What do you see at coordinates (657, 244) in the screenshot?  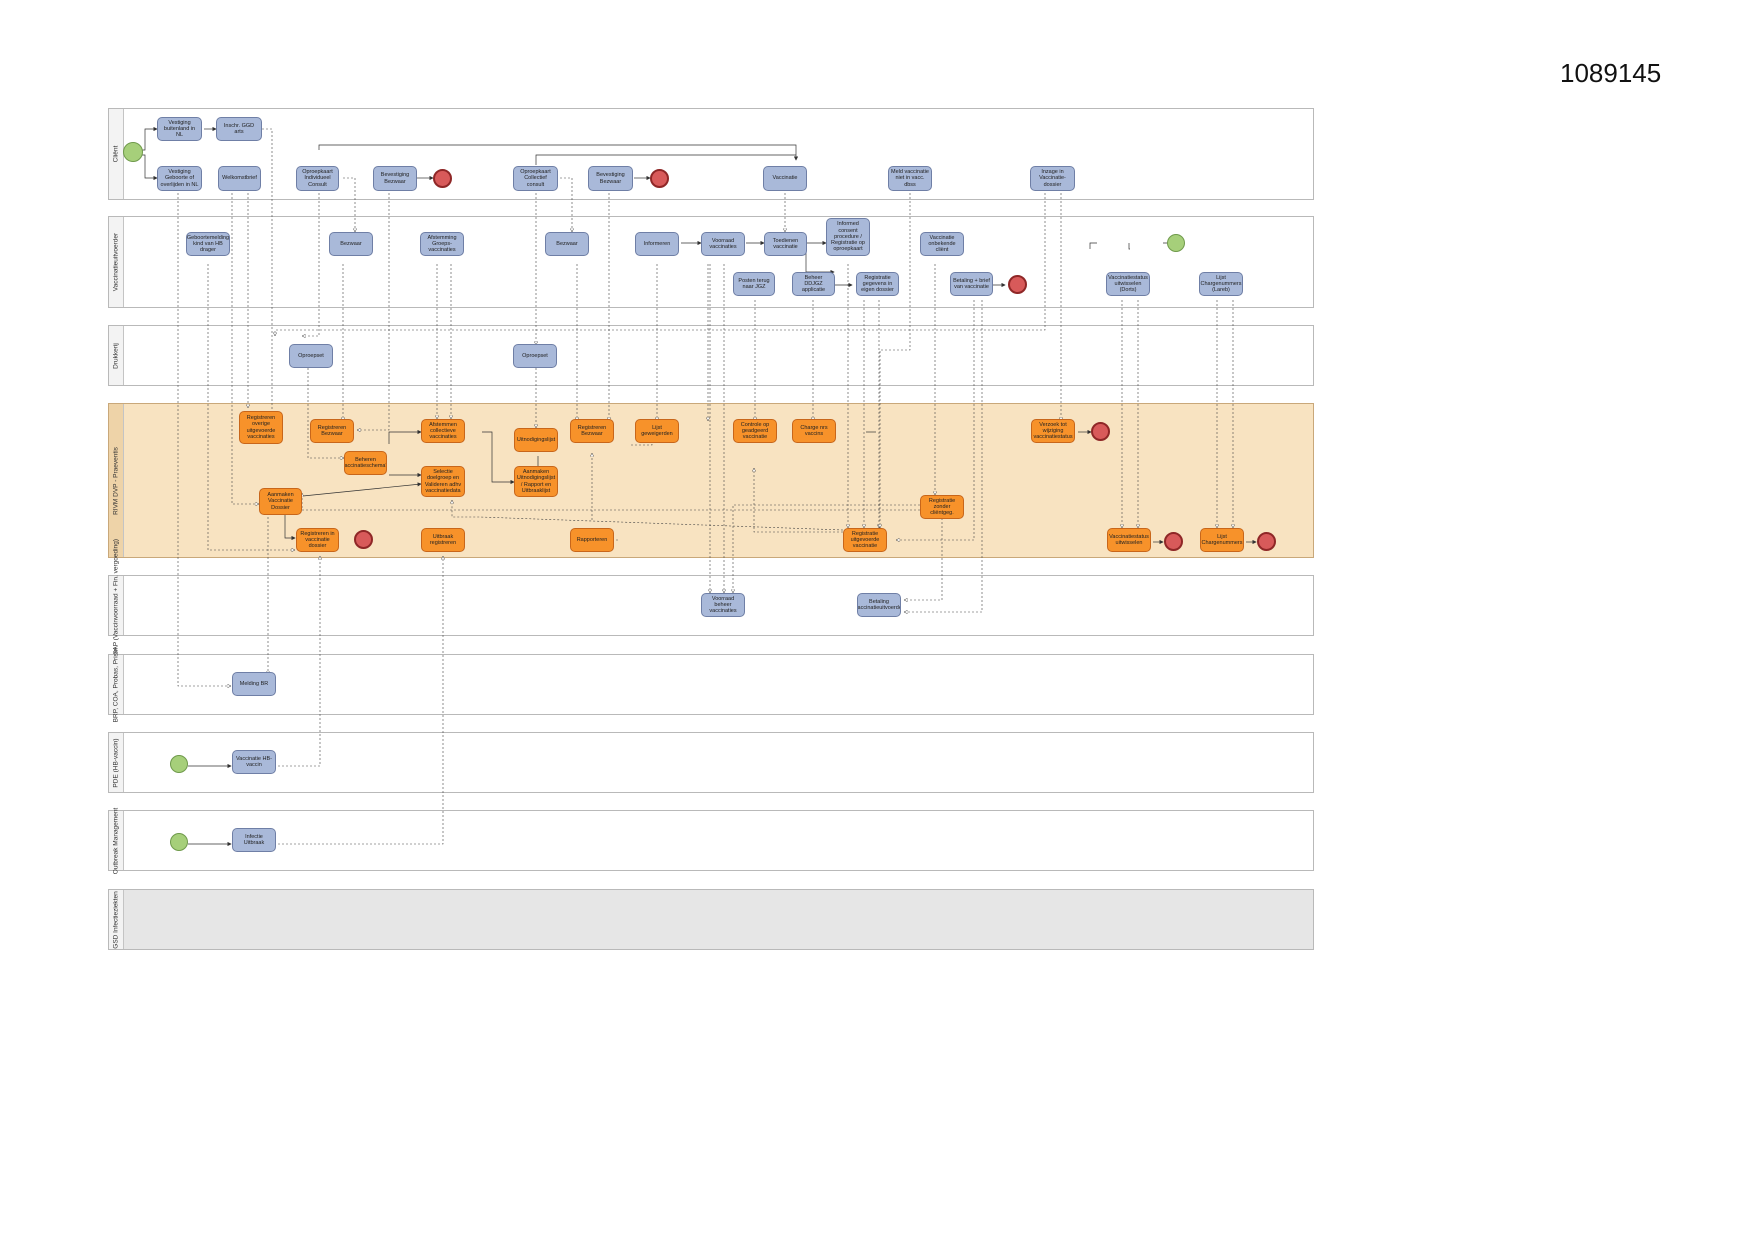 I see `task-informeren: Informeren` at bounding box center [657, 244].